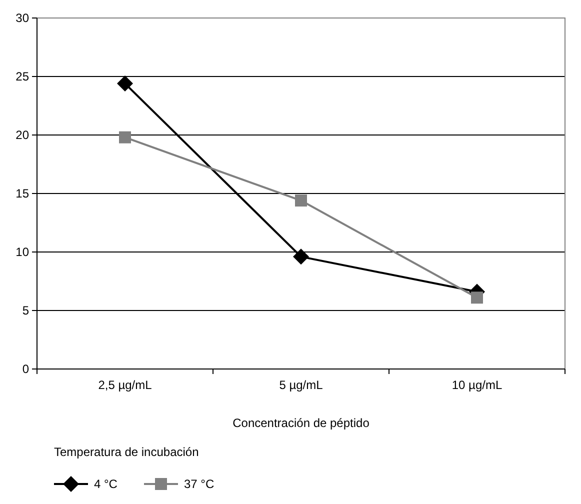 The width and height of the screenshot is (581, 504). I want to click on x-tick-label: 10 µg/mL, so click(477, 385).